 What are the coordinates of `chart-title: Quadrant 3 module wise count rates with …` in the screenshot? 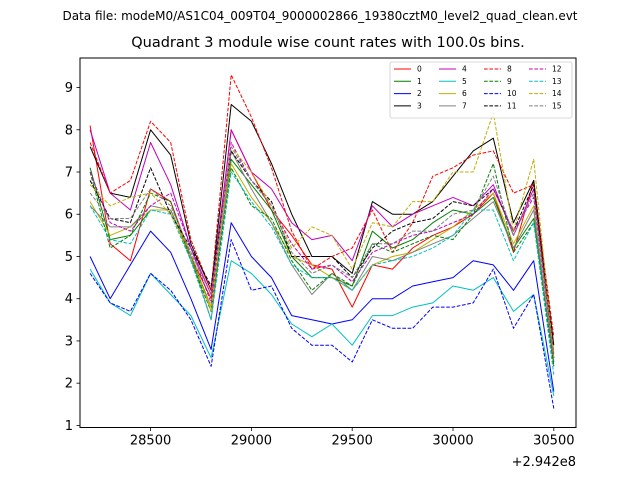 It's located at (328, 43).